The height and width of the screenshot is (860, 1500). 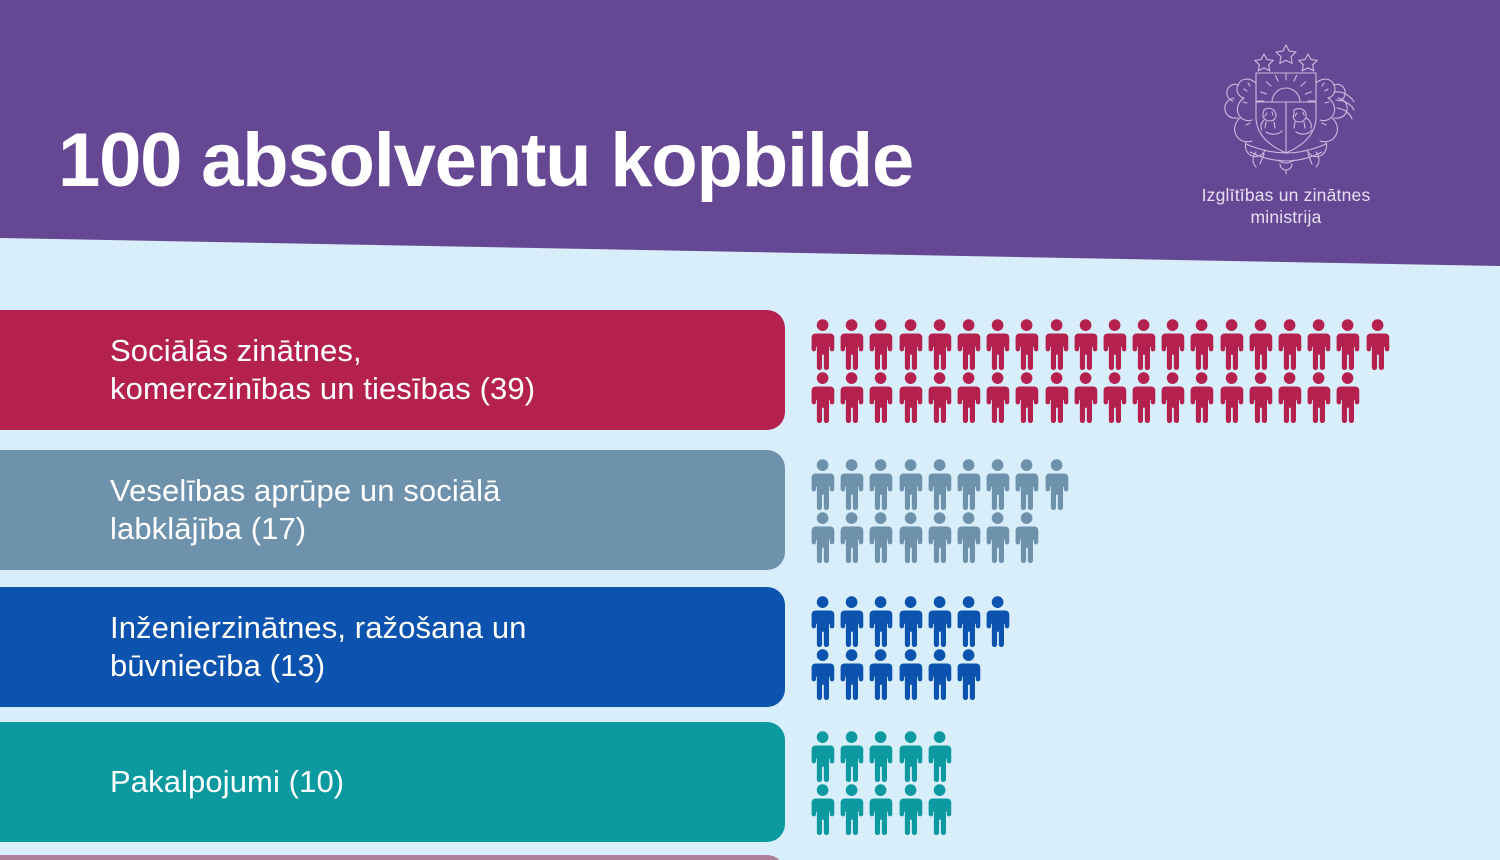 I want to click on category-label-line1: Sociālās zinātnes,, so click(x=236, y=351).